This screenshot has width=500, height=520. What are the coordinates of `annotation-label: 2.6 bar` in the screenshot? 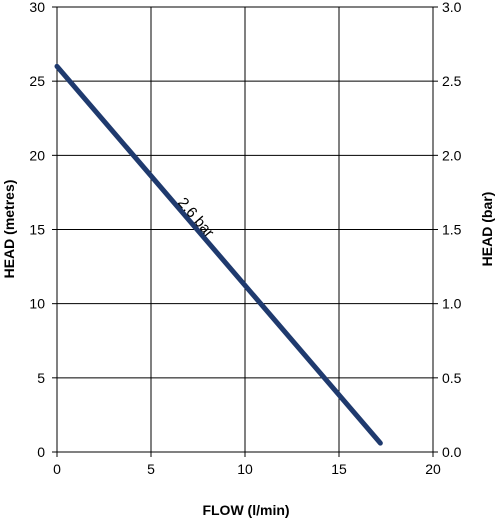 It's located at (195, 217).